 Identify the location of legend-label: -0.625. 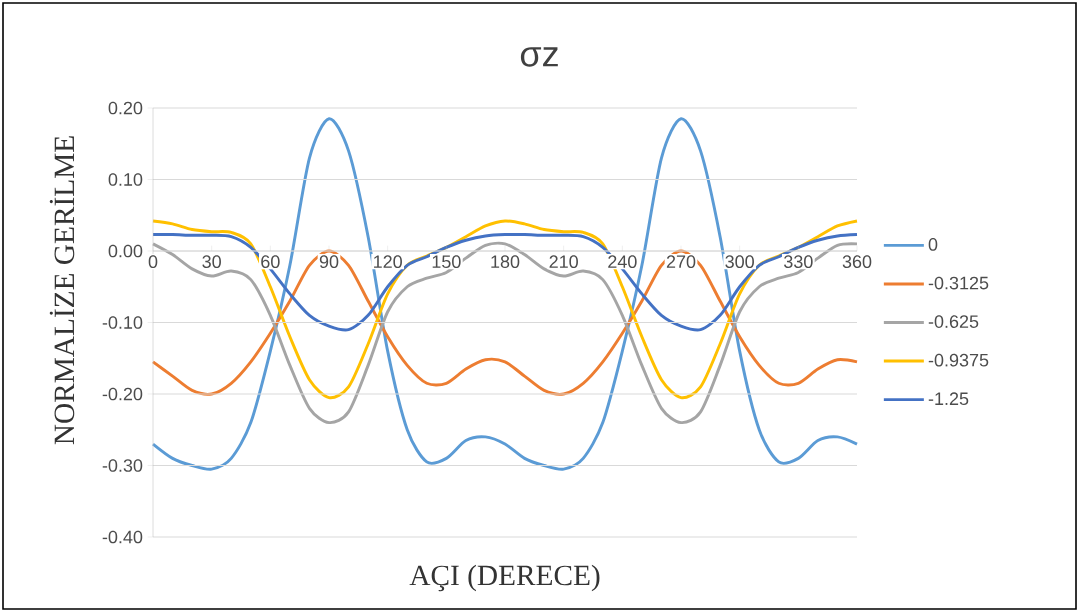
(953, 321).